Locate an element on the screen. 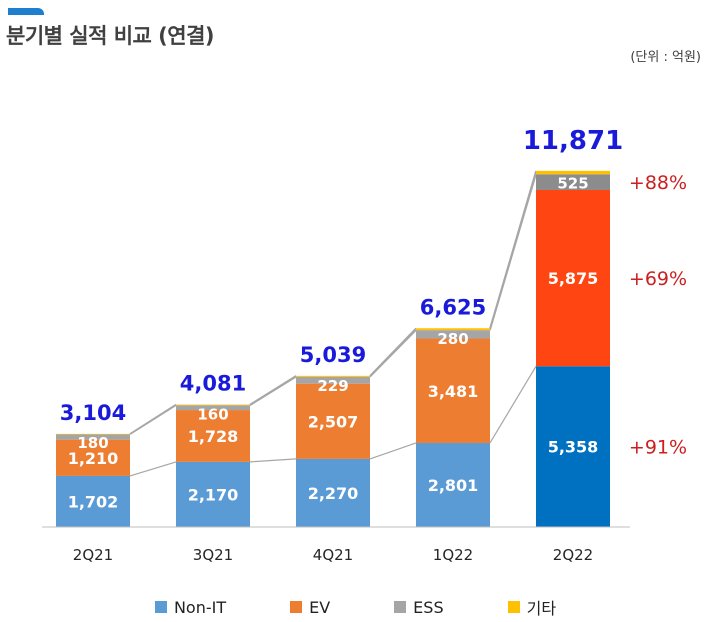 The image size is (711, 622). bar---1q22 is located at coordinates (453, 329).